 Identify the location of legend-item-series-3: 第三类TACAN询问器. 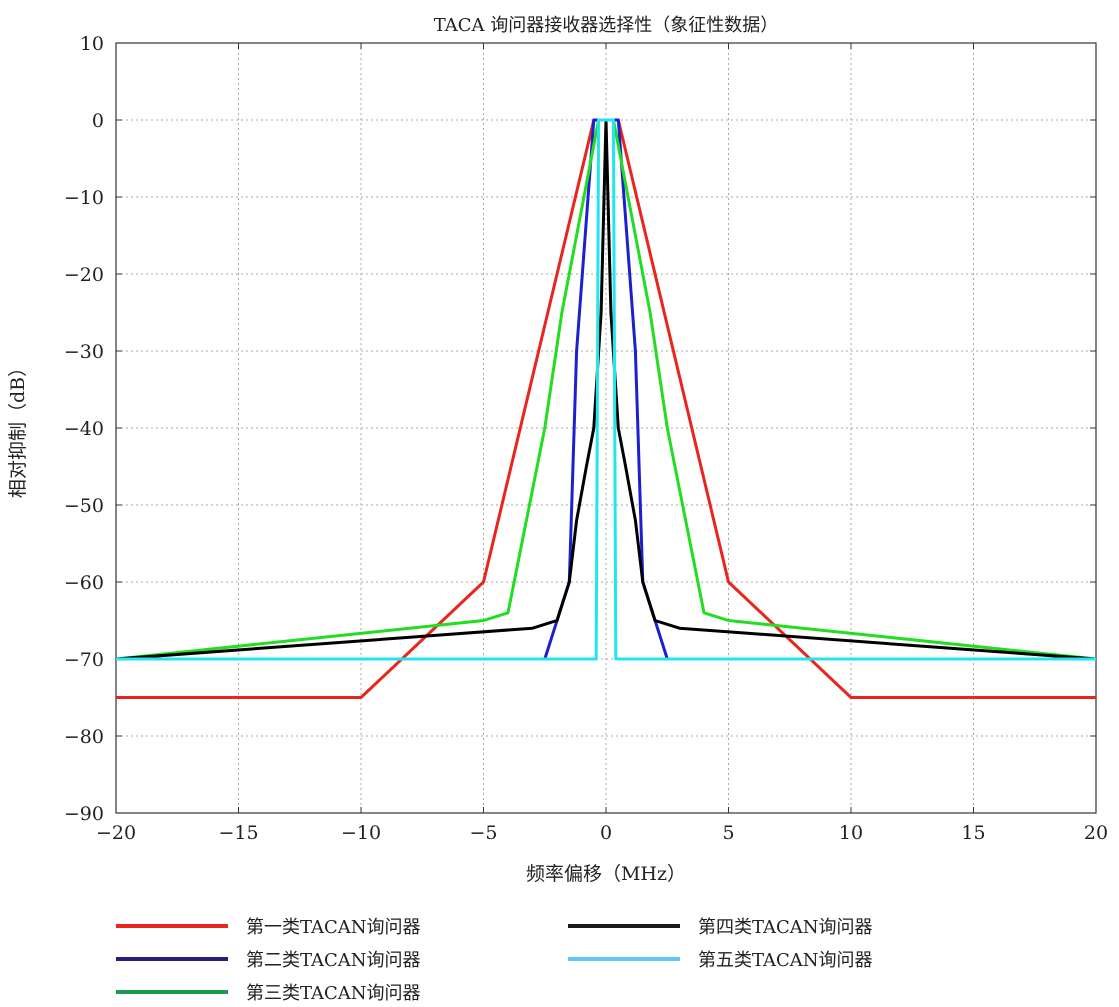
(268, 993).